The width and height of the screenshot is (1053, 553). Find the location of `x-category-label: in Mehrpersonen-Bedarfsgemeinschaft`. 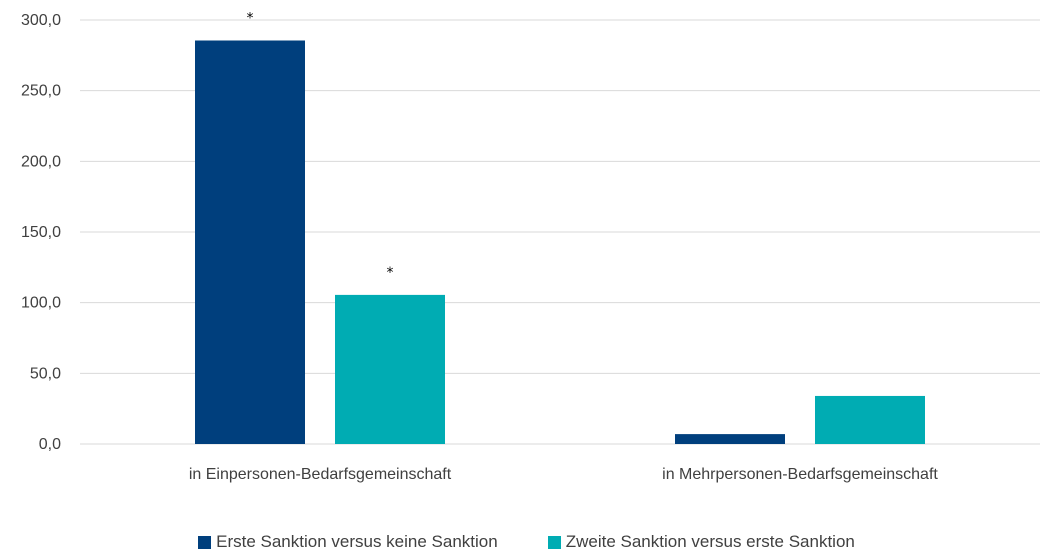

x-category-label: in Mehrpersonen-Bedarfsgemeinschaft is located at coordinates (800, 474).